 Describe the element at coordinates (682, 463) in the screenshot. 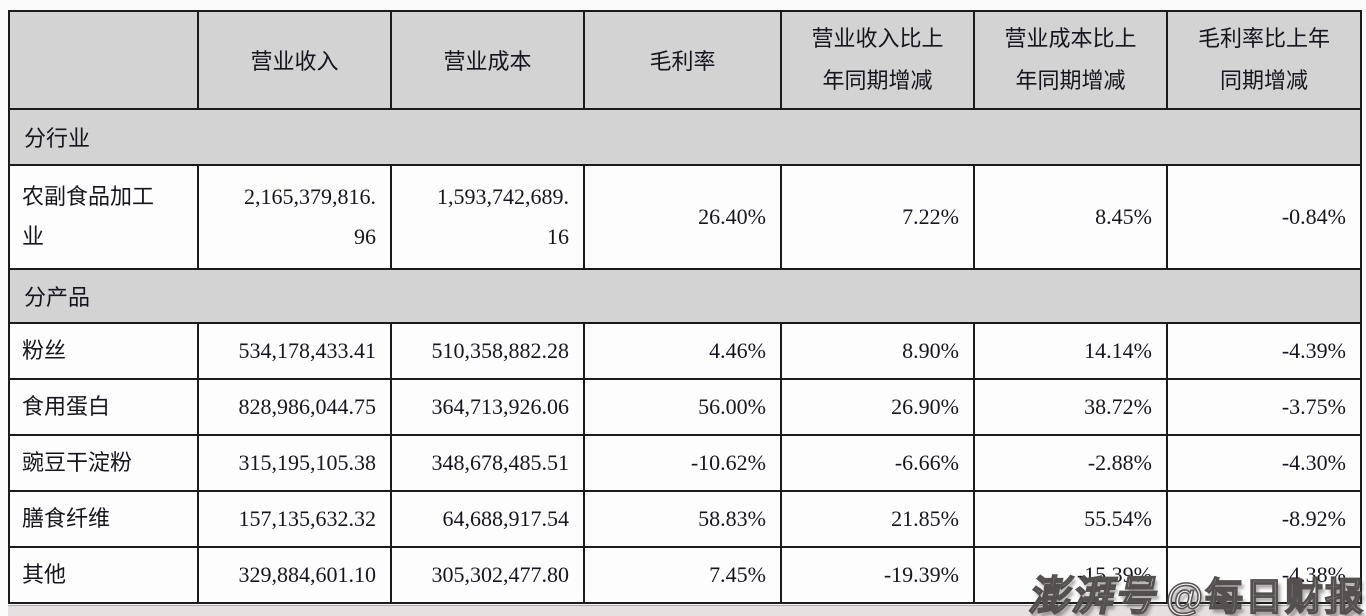

I see `cell-margin: -10.62%` at that location.